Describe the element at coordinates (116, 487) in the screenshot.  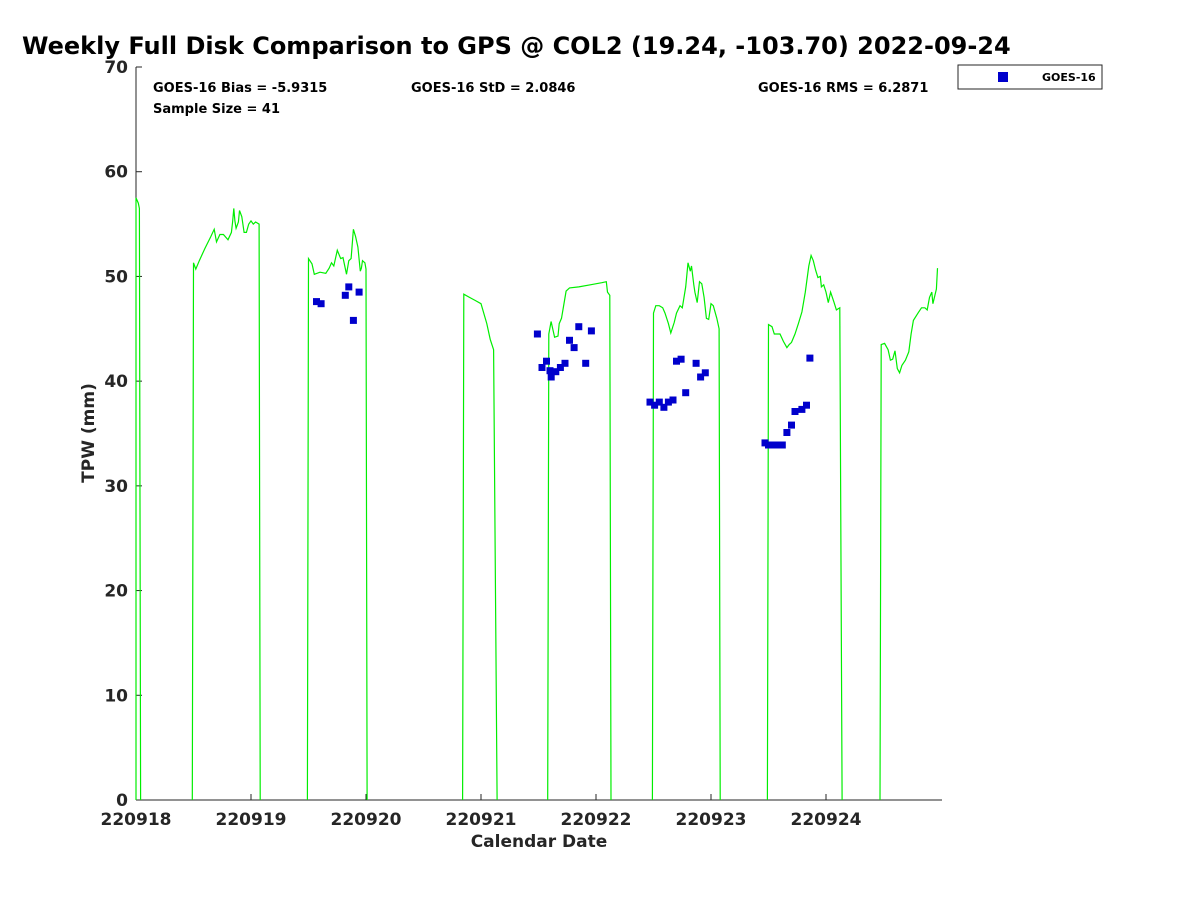
I see `y-tick-label: 30` at that location.